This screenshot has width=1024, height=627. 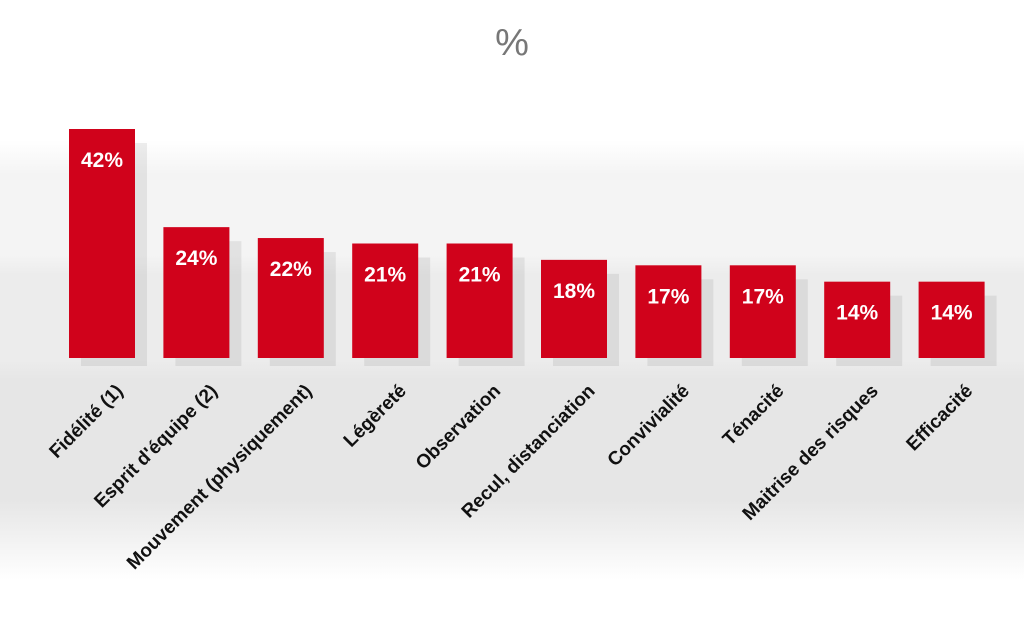 What do you see at coordinates (753, 415) in the screenshot?
I see `category-label: Ténacité` at bounding box center [753, 415].